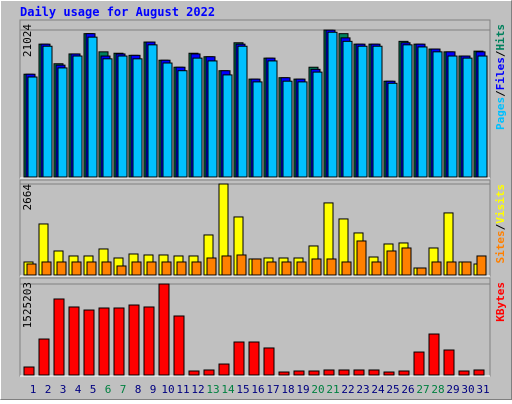  I want to click on x-tick-label: 31, so click(482, 389).